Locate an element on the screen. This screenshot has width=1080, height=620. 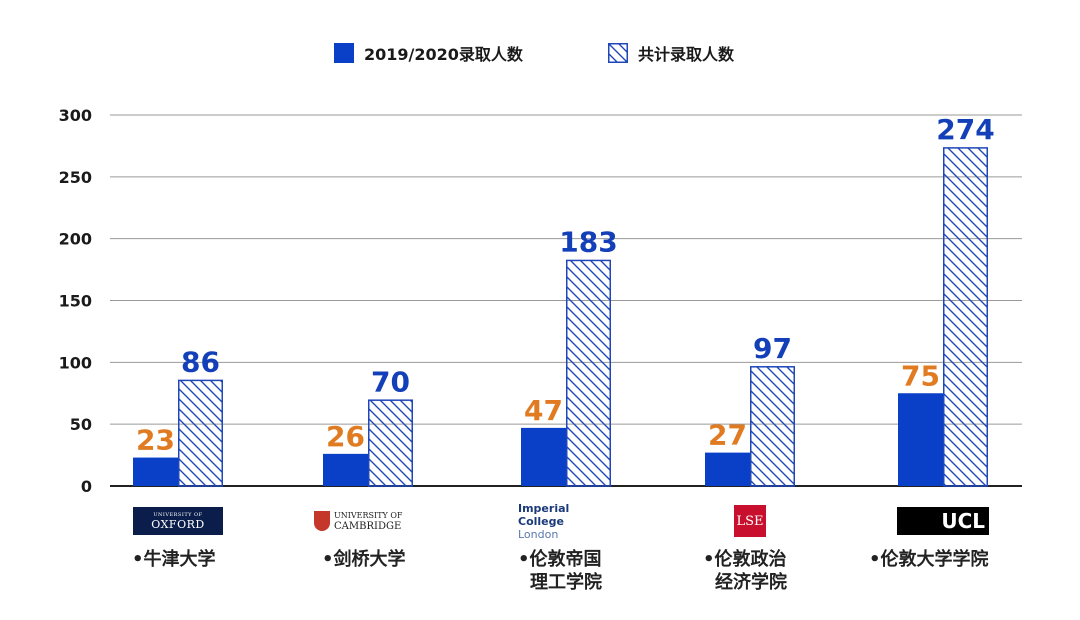
category-label-line: •剑桥大学 is located at coordinates (364, 559).